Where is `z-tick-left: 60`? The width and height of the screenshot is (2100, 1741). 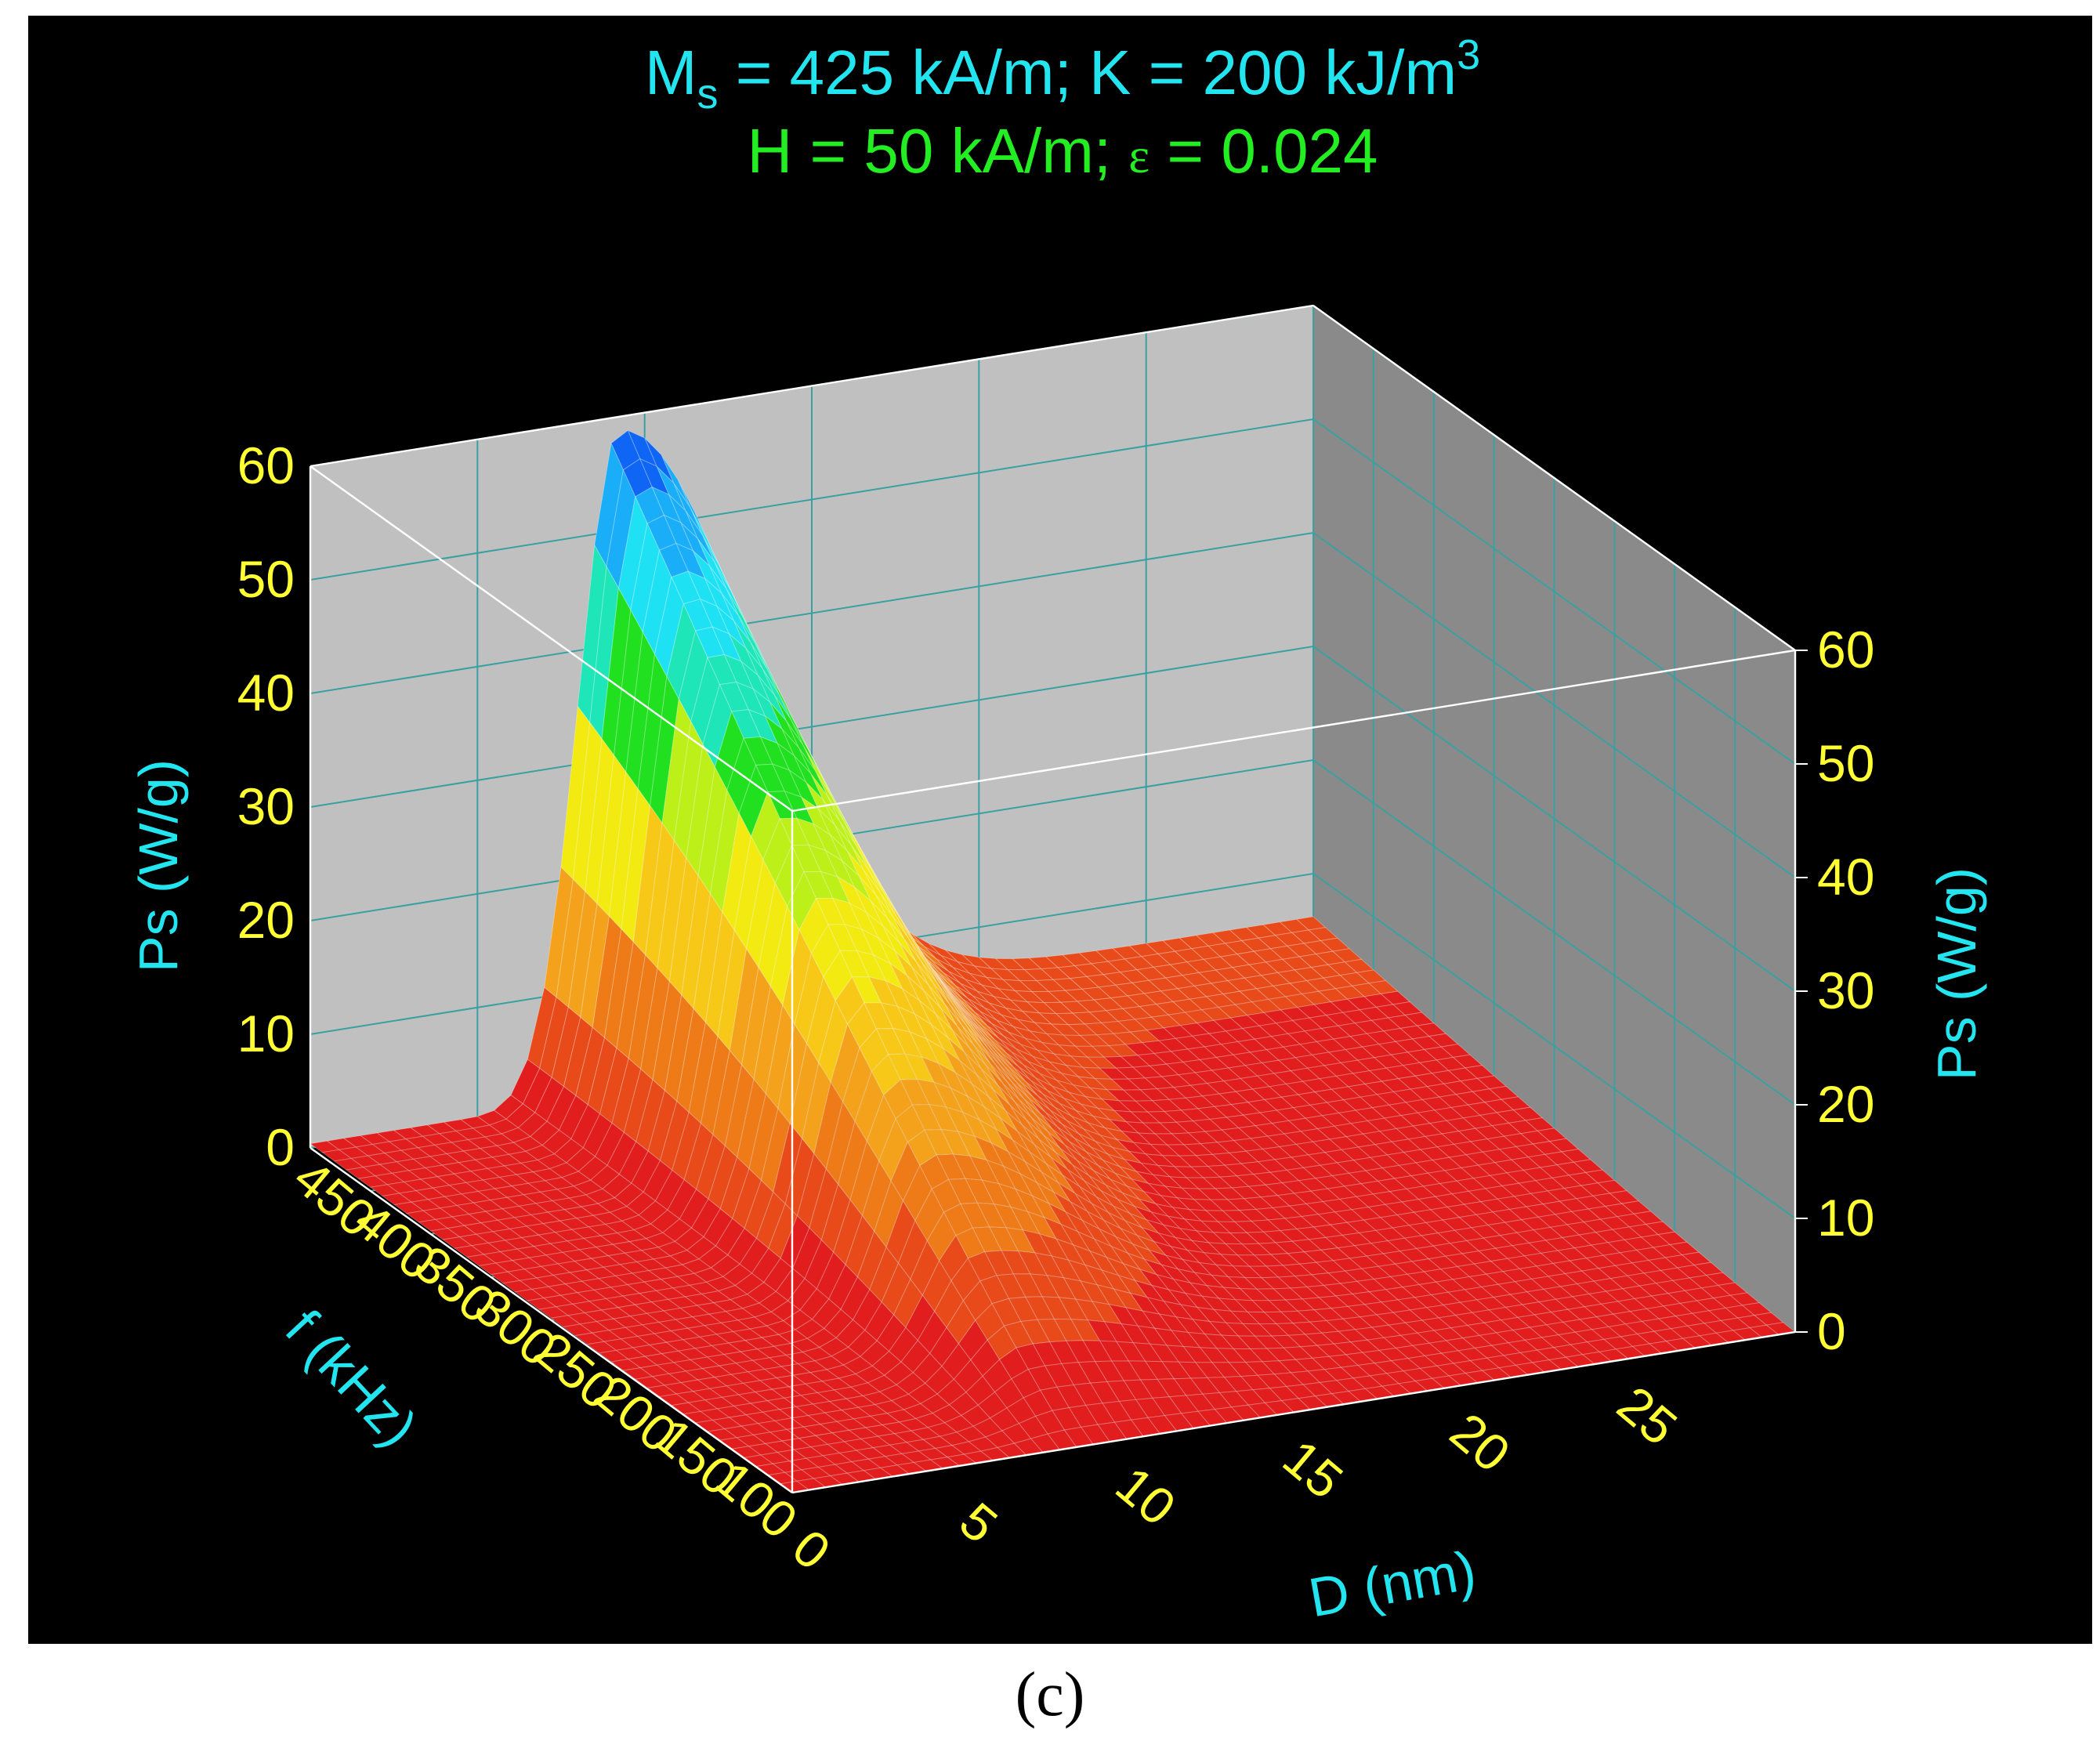
z-tick-left: 60 is located at coordinates (266, 465).